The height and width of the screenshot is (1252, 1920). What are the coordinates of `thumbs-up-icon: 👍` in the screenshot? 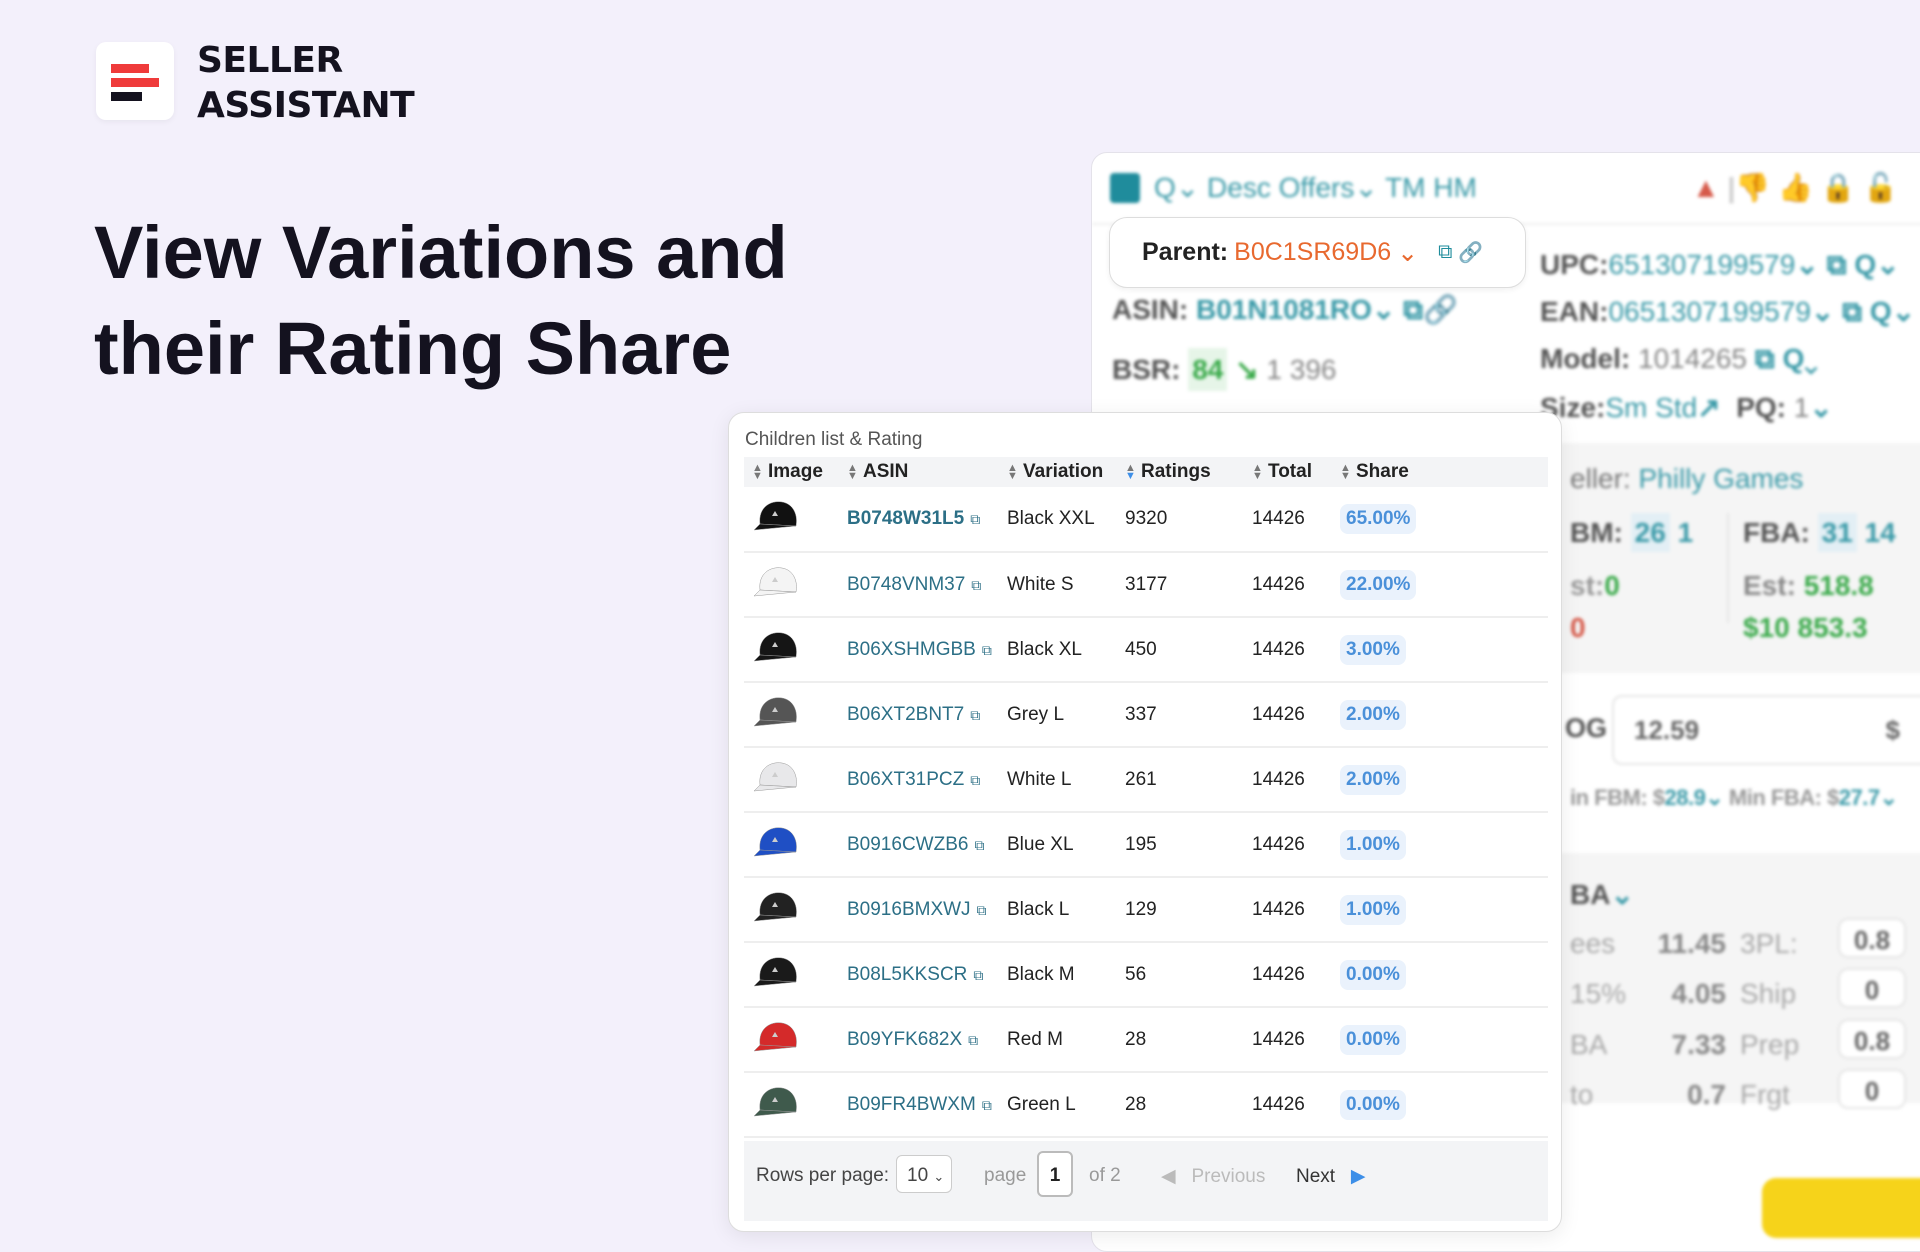 It's located at (1795, 187).